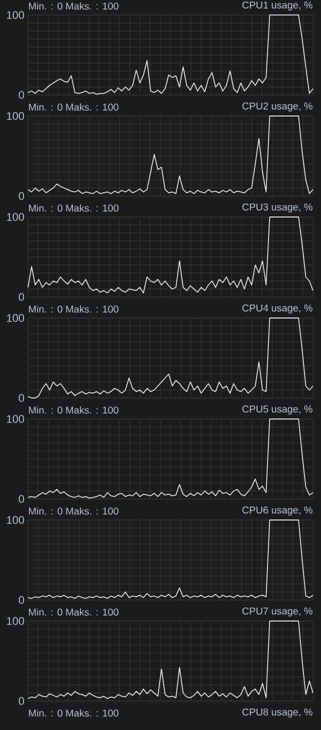 The image size is (321, 730). I want to click on chart-title: CPU3 usage, %, so click(277, 207).